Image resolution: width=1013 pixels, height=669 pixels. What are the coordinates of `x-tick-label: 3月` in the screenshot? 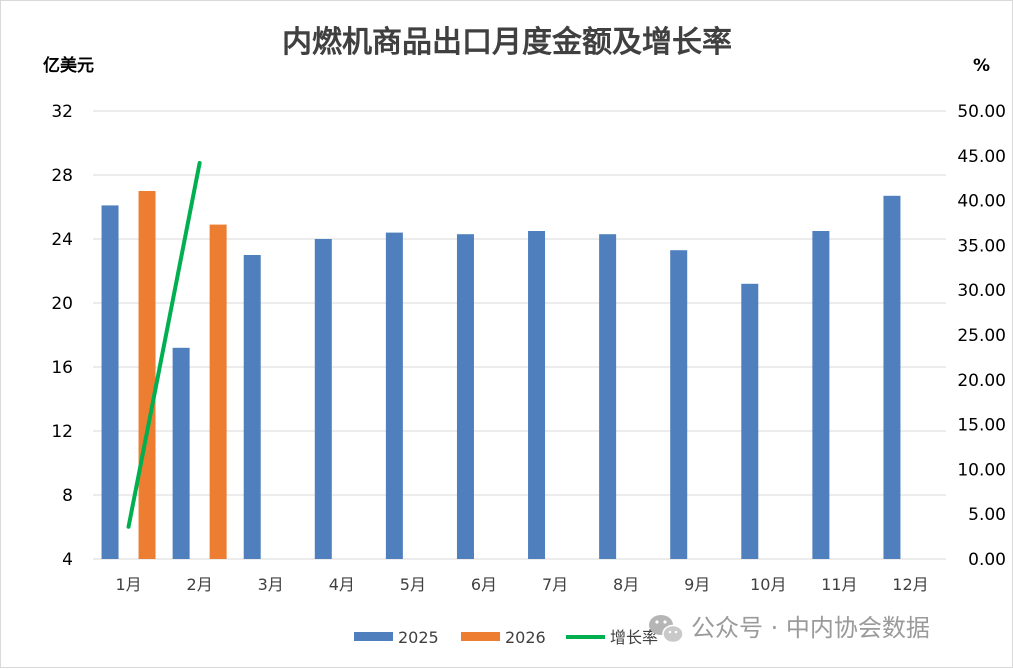 It's located at (271, 584).